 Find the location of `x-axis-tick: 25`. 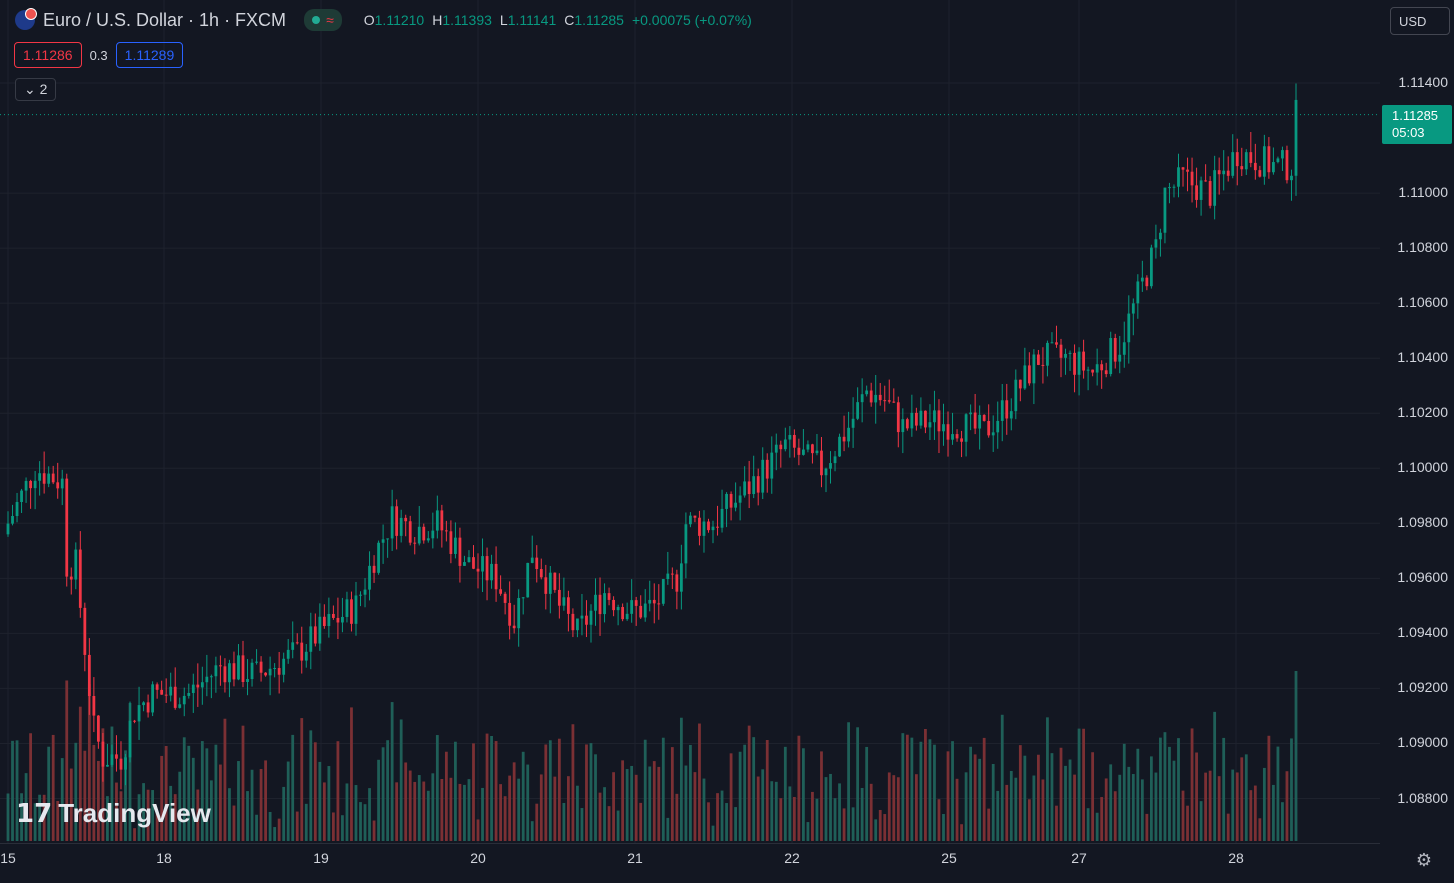

x-axis-tick: 25 is located at coordinates (949, 858).